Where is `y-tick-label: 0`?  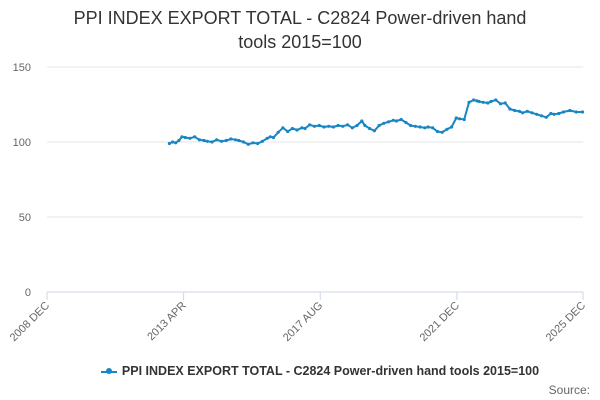 y-tick-label: 0 is located at coordinates (28, 293).